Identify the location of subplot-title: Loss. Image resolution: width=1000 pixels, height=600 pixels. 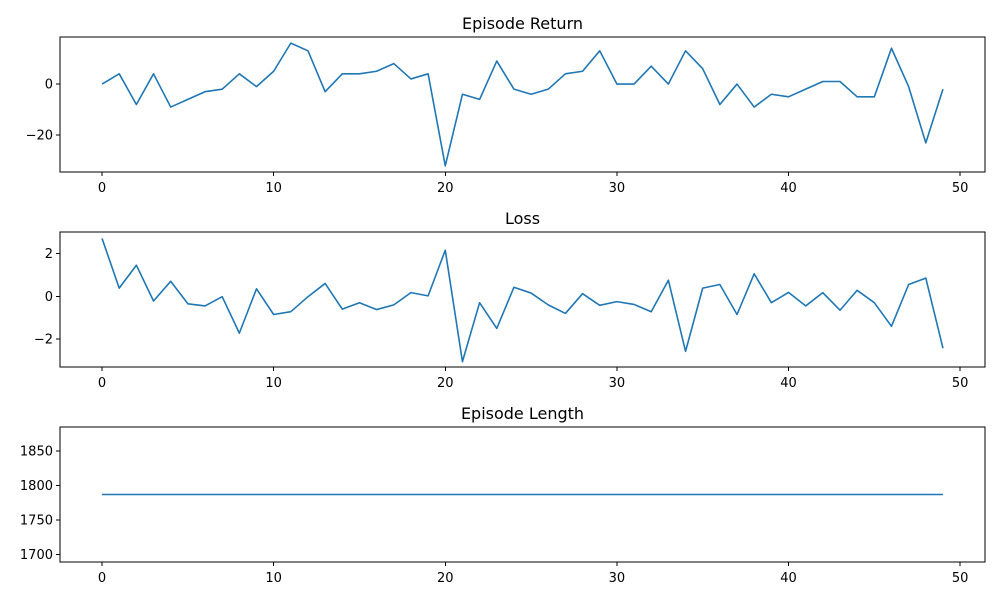
(522, 218).